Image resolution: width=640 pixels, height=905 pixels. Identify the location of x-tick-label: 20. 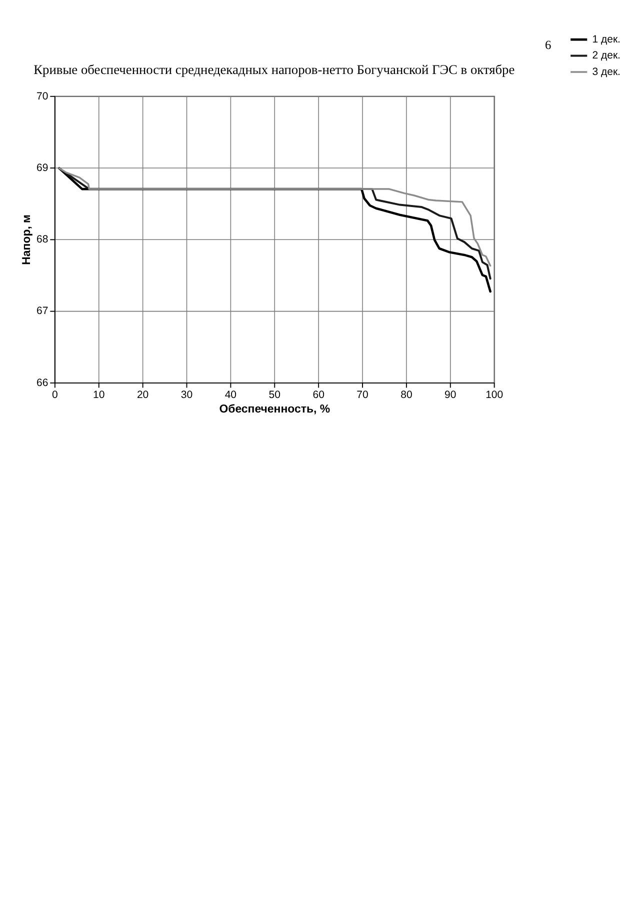
(142, 395).